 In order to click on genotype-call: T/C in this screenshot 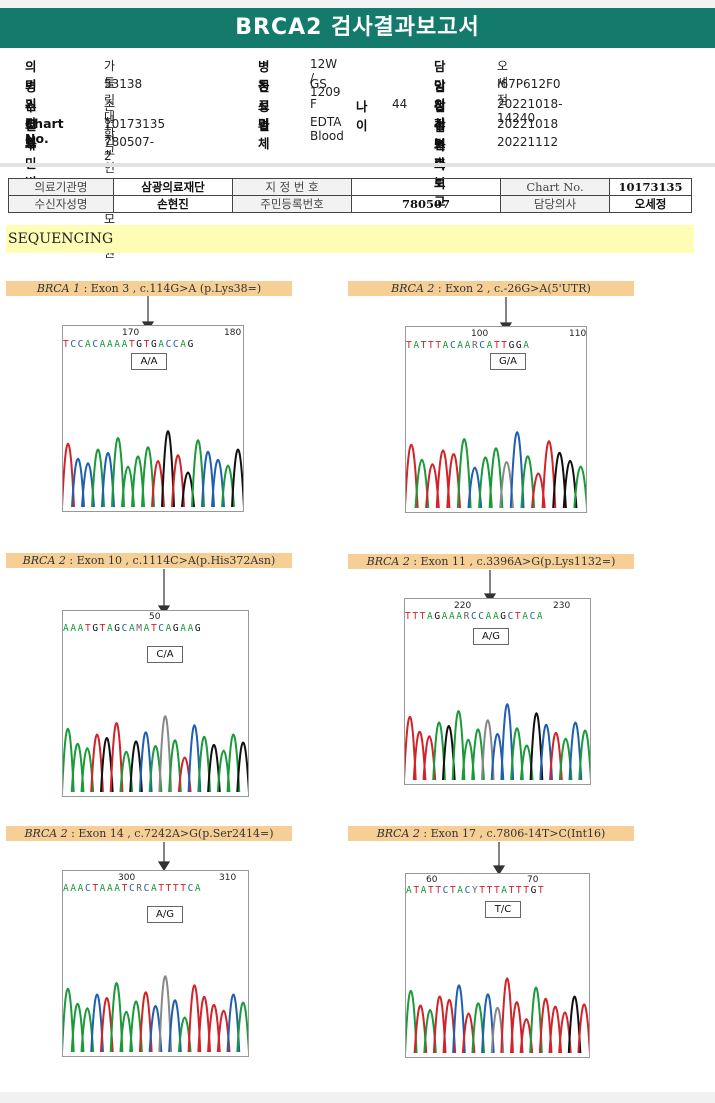, I will do `click(503, 909)`.